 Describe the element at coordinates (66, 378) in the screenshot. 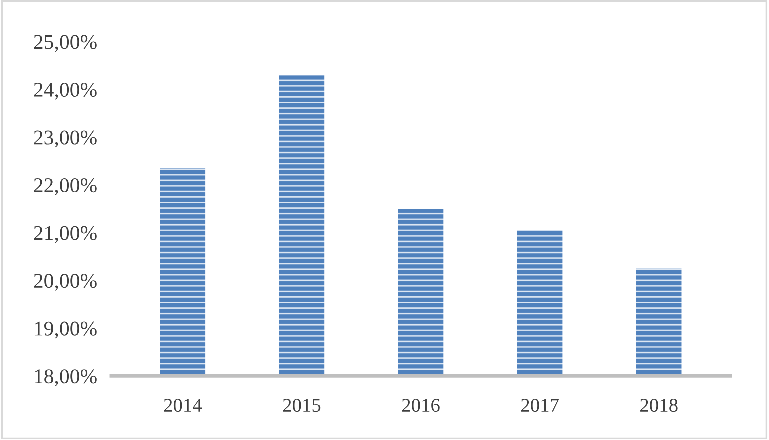

I see `y-tick-label: 18,00%` at that location.